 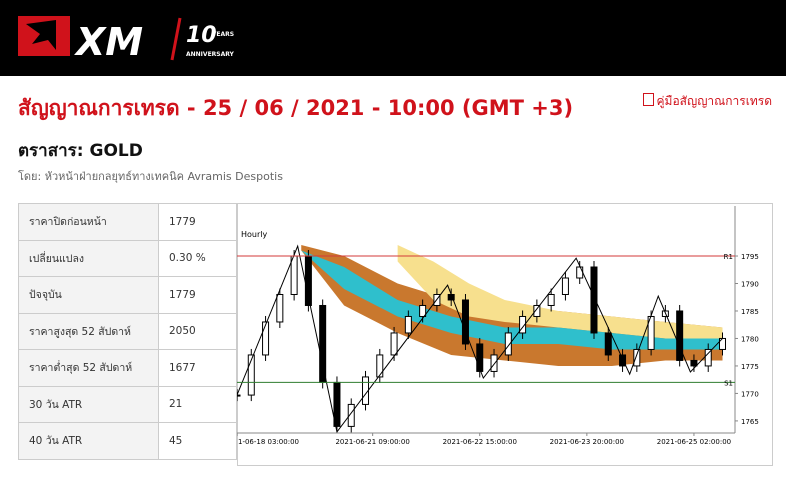 I want to click on logo-bull, so click(x=41, y=35).